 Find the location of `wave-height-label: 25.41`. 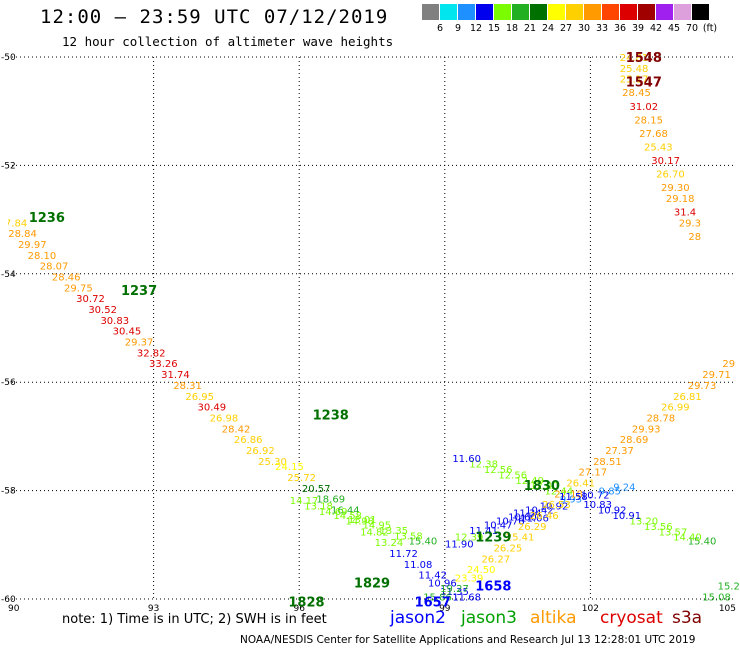

wave-height-label: 25.41 is located at coordinates (520, 538).